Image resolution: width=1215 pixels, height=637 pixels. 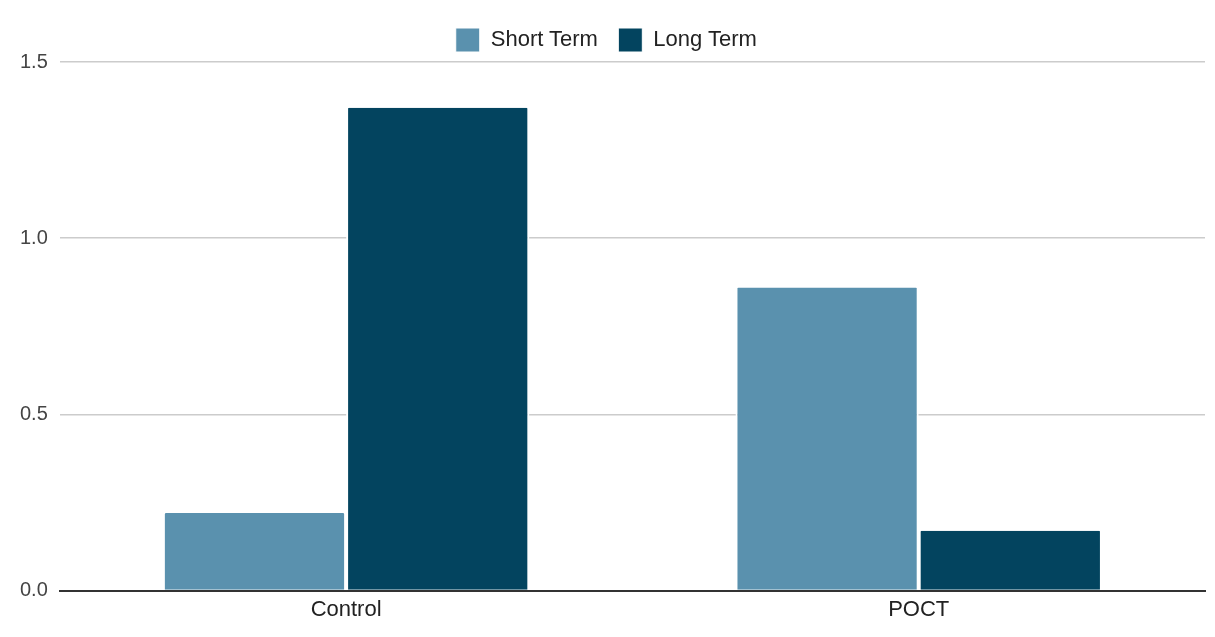 I want to click on y-tick-label: 1.0, so click(x=33, y=236).